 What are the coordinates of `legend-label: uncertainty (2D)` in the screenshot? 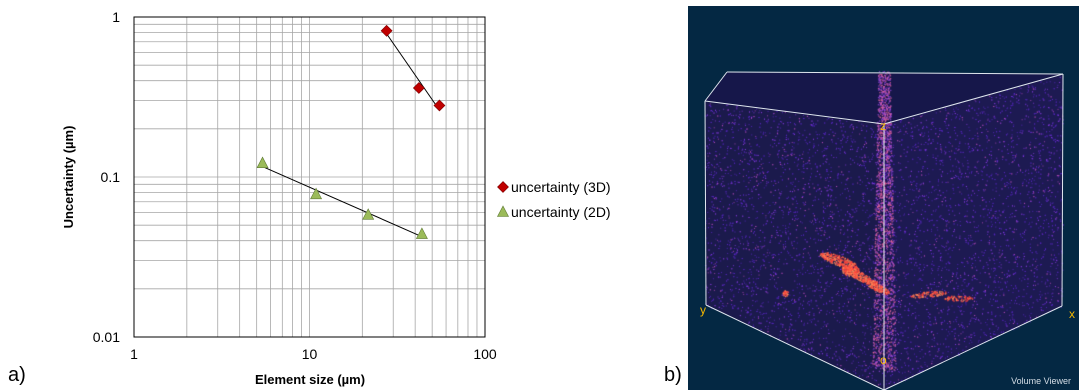 It's located at (561, 212).